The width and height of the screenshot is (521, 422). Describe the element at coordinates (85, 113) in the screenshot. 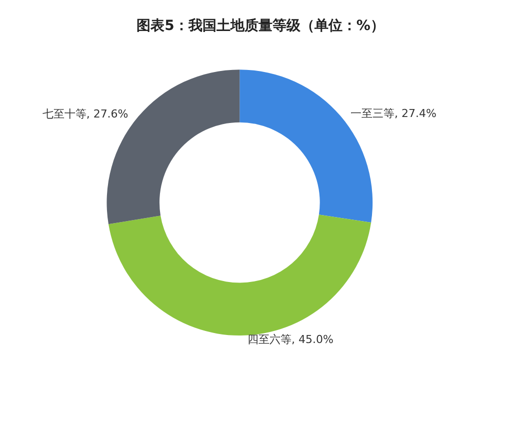

I see `slice-label: 七至十等, 27.6%` at that location.